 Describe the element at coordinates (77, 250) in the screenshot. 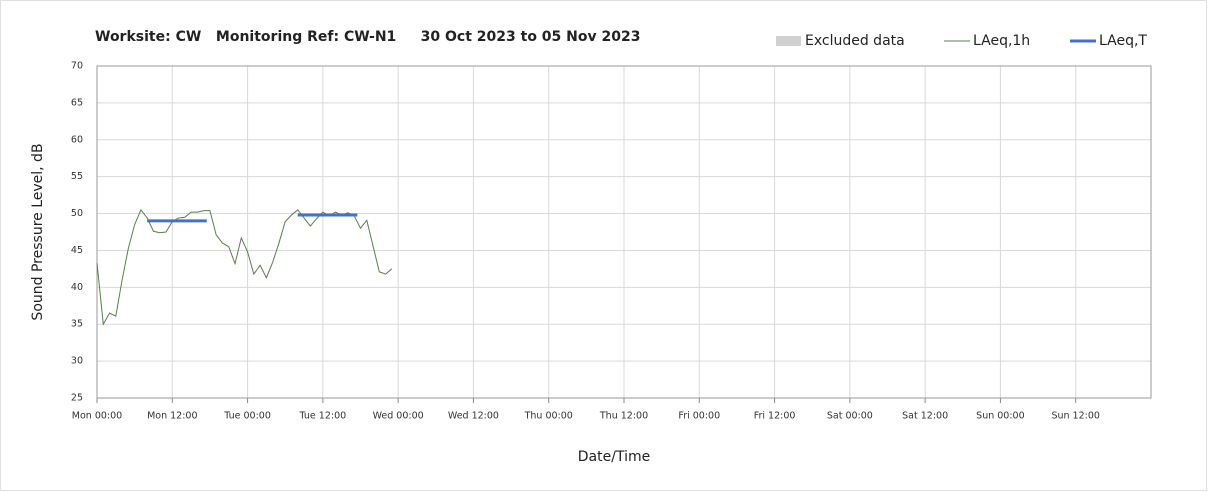

I see `y-tick-label: 45` at that location.